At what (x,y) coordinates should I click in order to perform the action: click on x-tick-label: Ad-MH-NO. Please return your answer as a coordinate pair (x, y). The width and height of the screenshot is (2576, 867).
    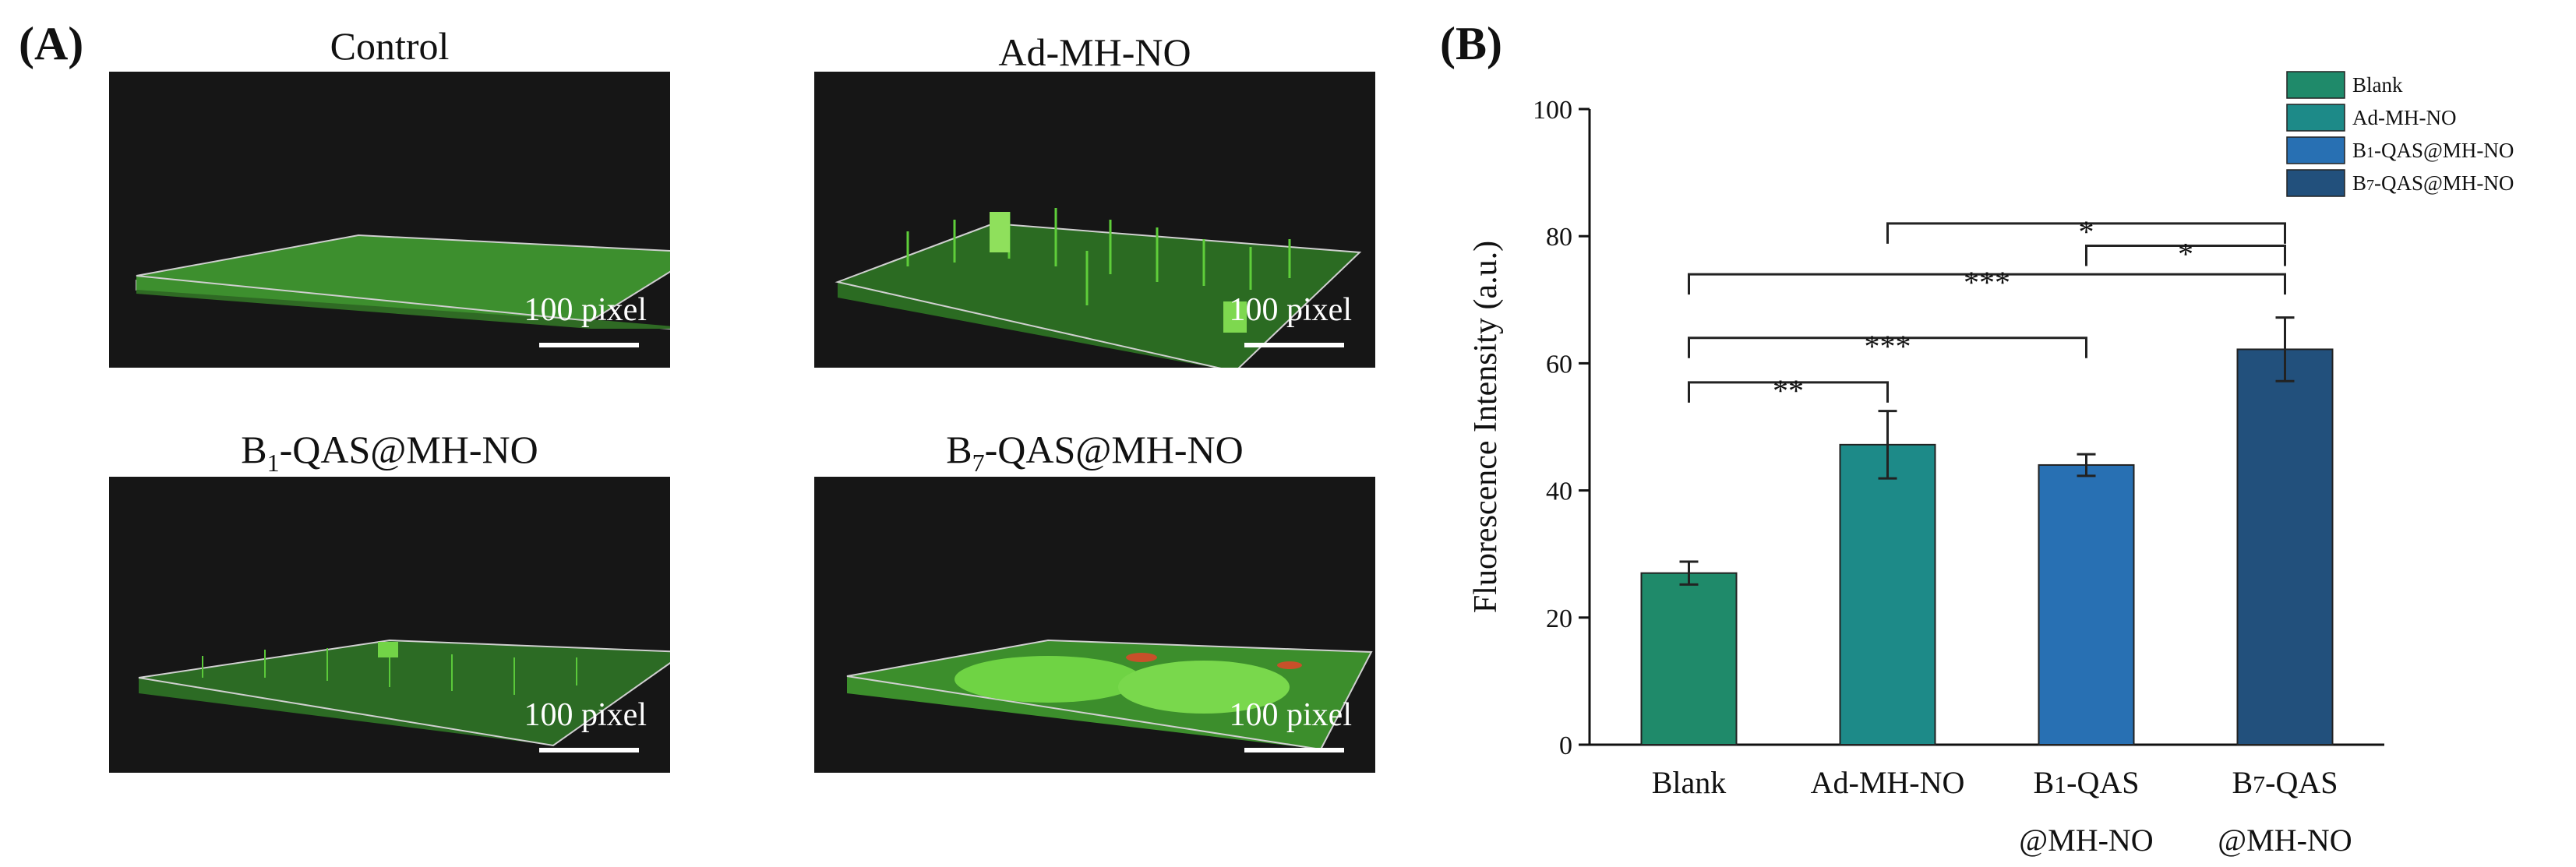
    Looking at the image, I should click on (1888, 782).